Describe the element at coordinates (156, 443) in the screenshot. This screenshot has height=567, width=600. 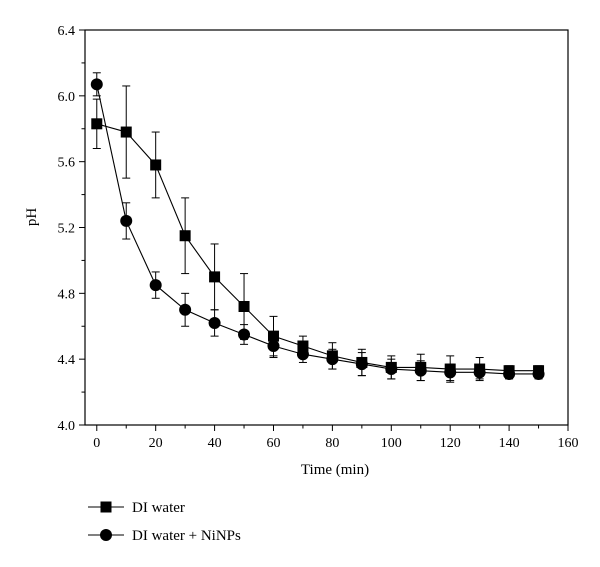
I see `x-tick-label-20: 20` at that location.